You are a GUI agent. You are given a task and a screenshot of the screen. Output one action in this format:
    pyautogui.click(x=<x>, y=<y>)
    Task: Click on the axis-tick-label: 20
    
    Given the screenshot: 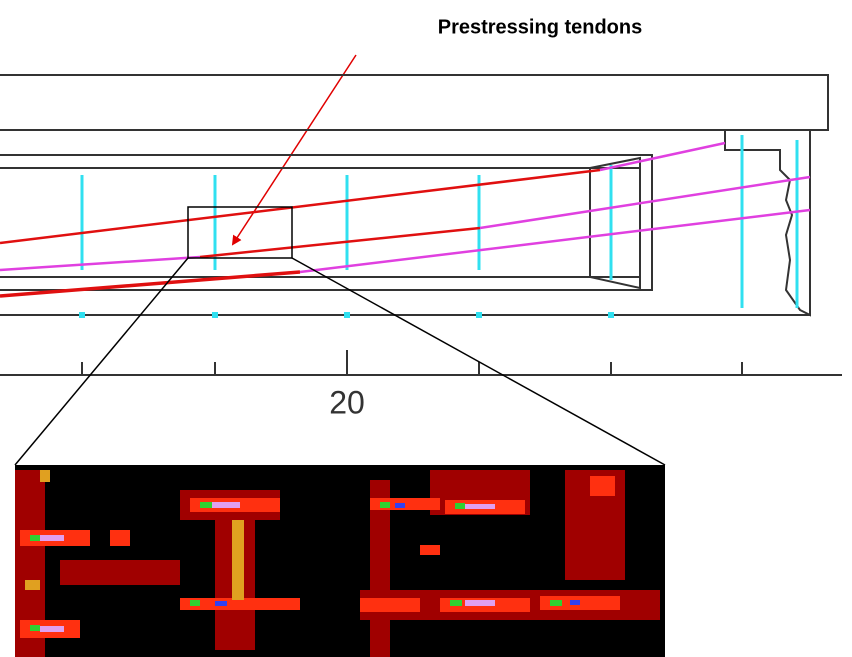 What is the action you would take?
    pyautogui.click(x=347, y=402)
    